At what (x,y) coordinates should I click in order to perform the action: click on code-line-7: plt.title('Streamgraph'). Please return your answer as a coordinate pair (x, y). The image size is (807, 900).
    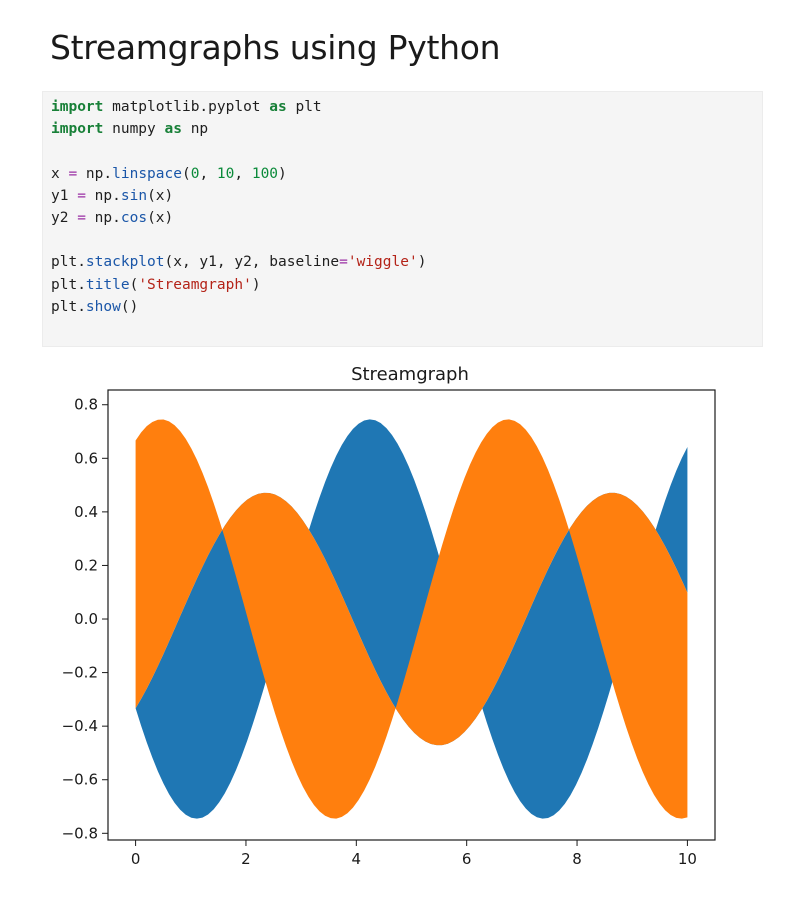
    Looking at the image, I should click on (156, 284).